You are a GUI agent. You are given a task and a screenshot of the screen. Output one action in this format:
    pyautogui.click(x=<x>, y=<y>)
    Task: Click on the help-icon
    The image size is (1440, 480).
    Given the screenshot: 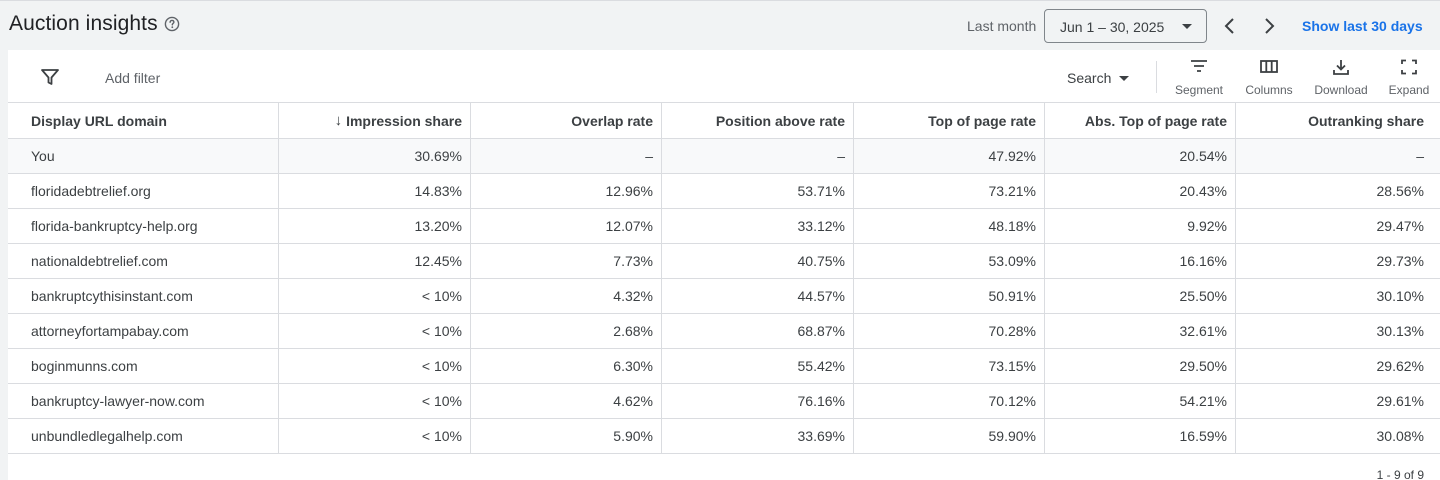 What is the action you would take?
    pyautogui.click(x=172, y=24)
    